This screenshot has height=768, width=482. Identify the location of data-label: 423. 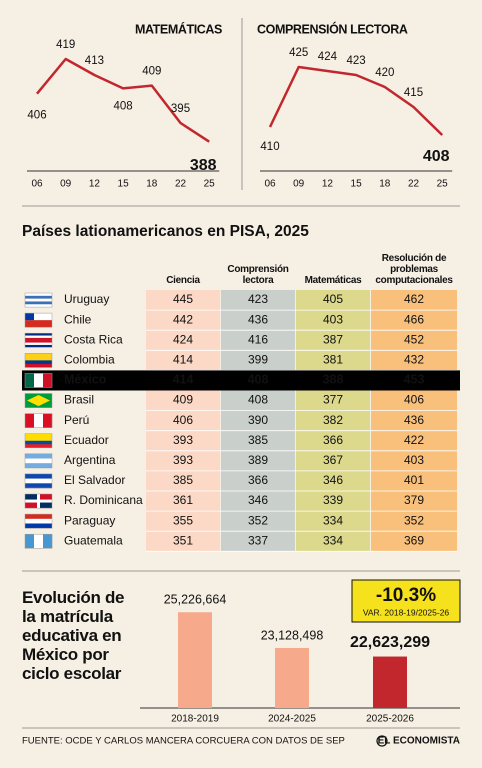
(356, 61).